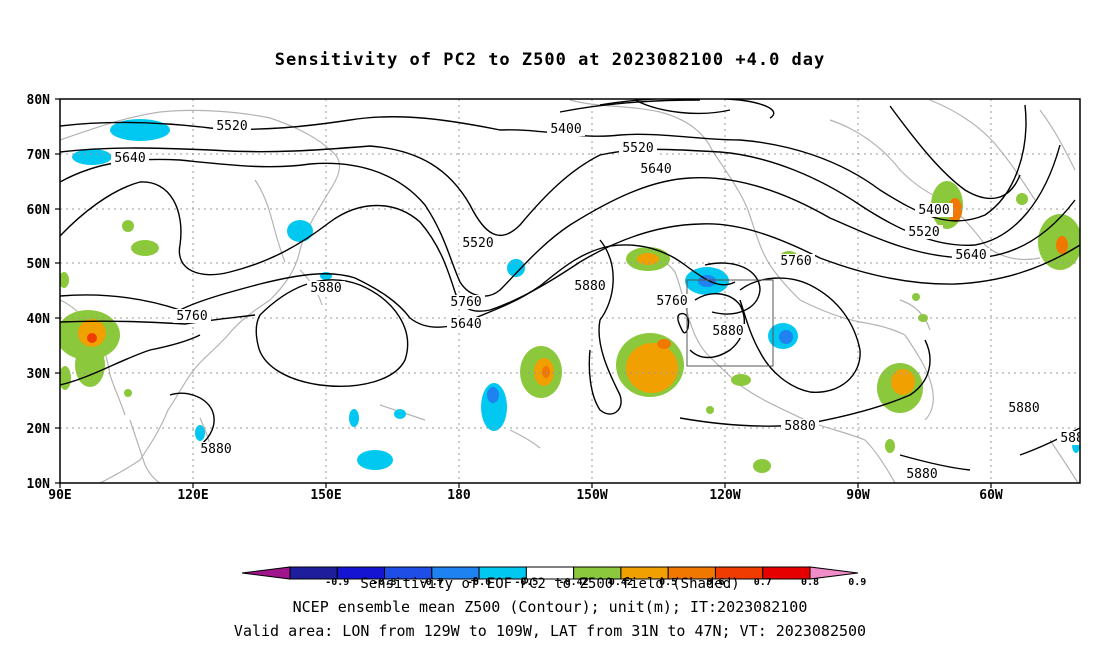 The height and width of the screenshot is (650, 1100). Describe the element at coordinates (39, 100) in the screenshot. I see `lat-tick-label: 80N` at that location.